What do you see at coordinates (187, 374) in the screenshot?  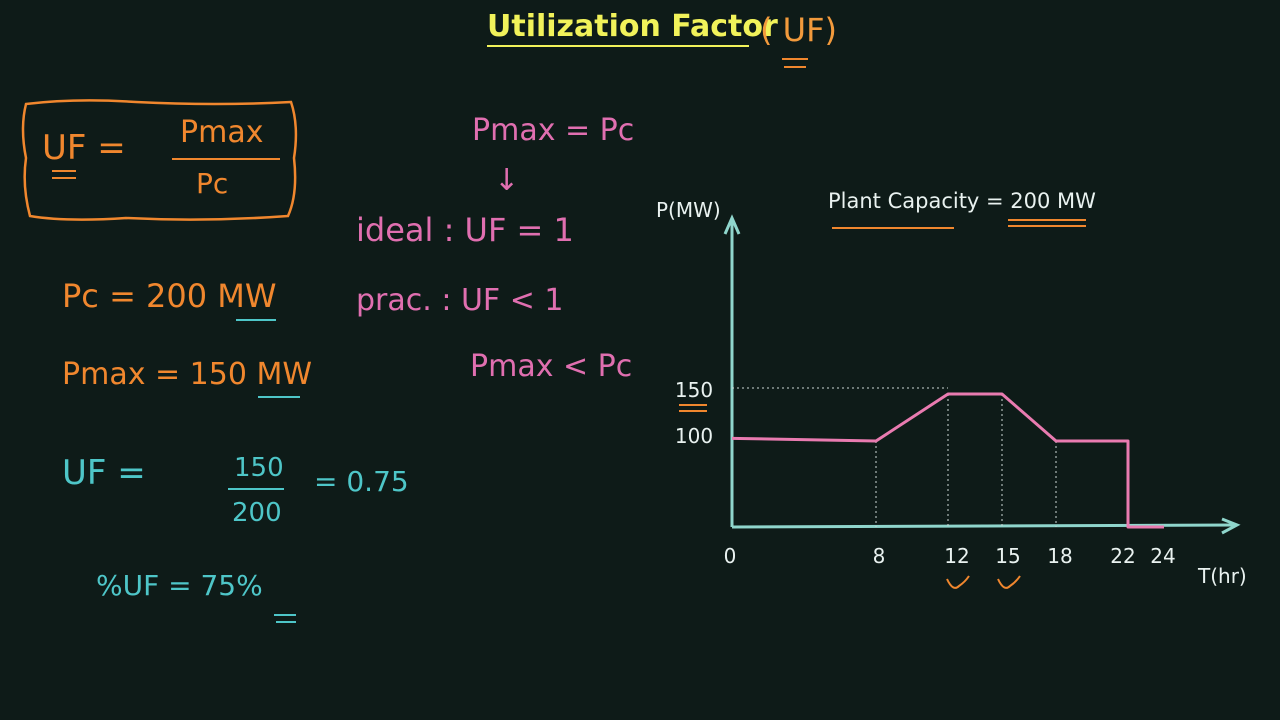 I see `pmax-value-line: Pmax = 150 MW` at bounding box center [187, 374].